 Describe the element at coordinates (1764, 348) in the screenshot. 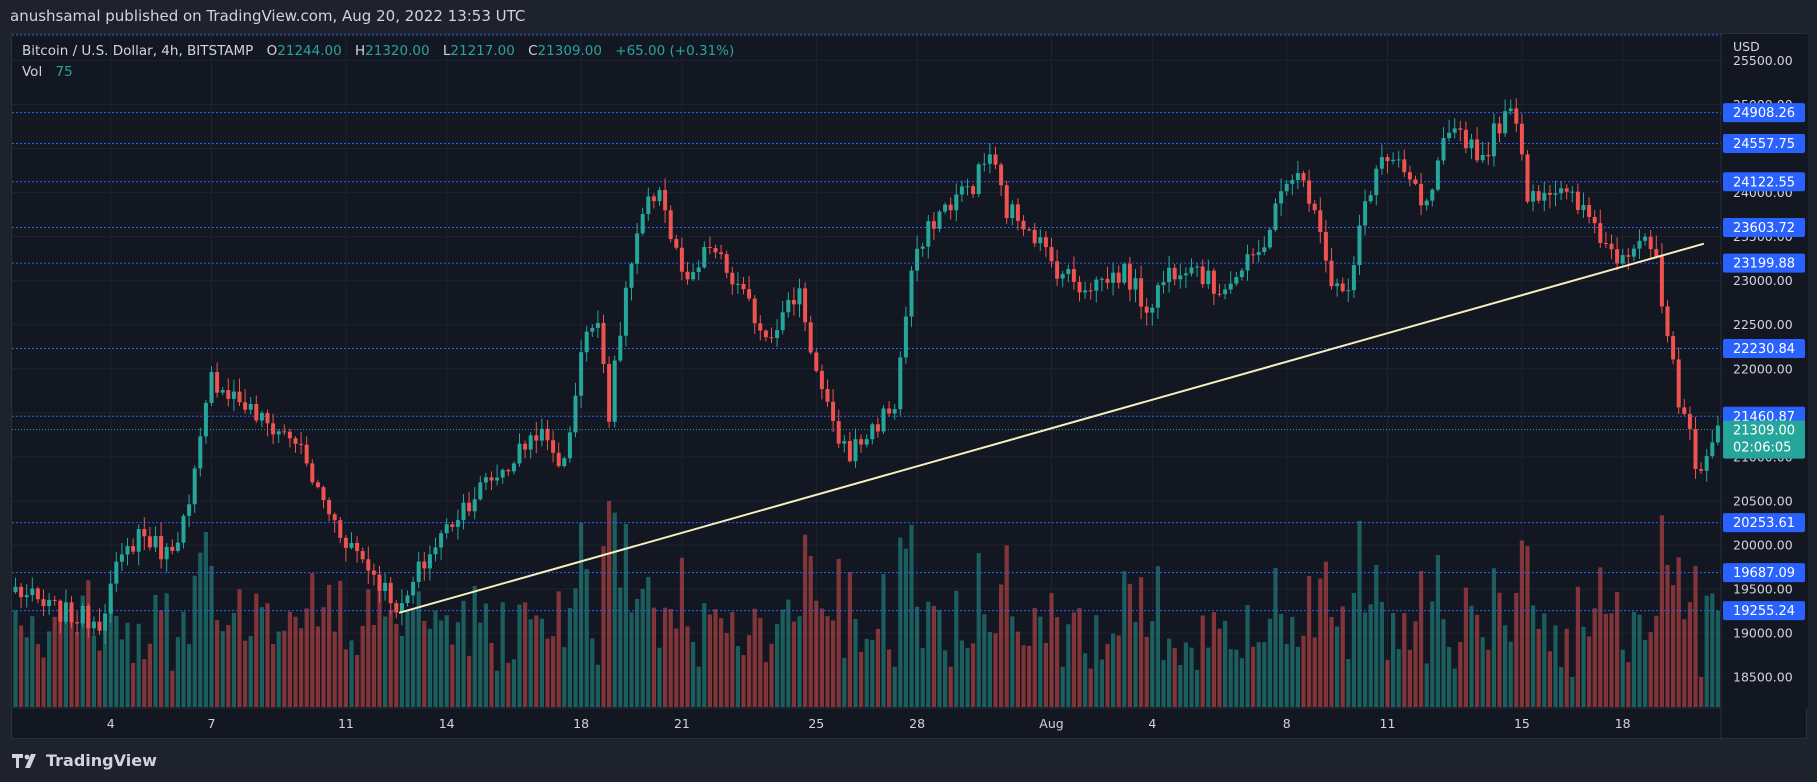

I see `level-tag` at that location.